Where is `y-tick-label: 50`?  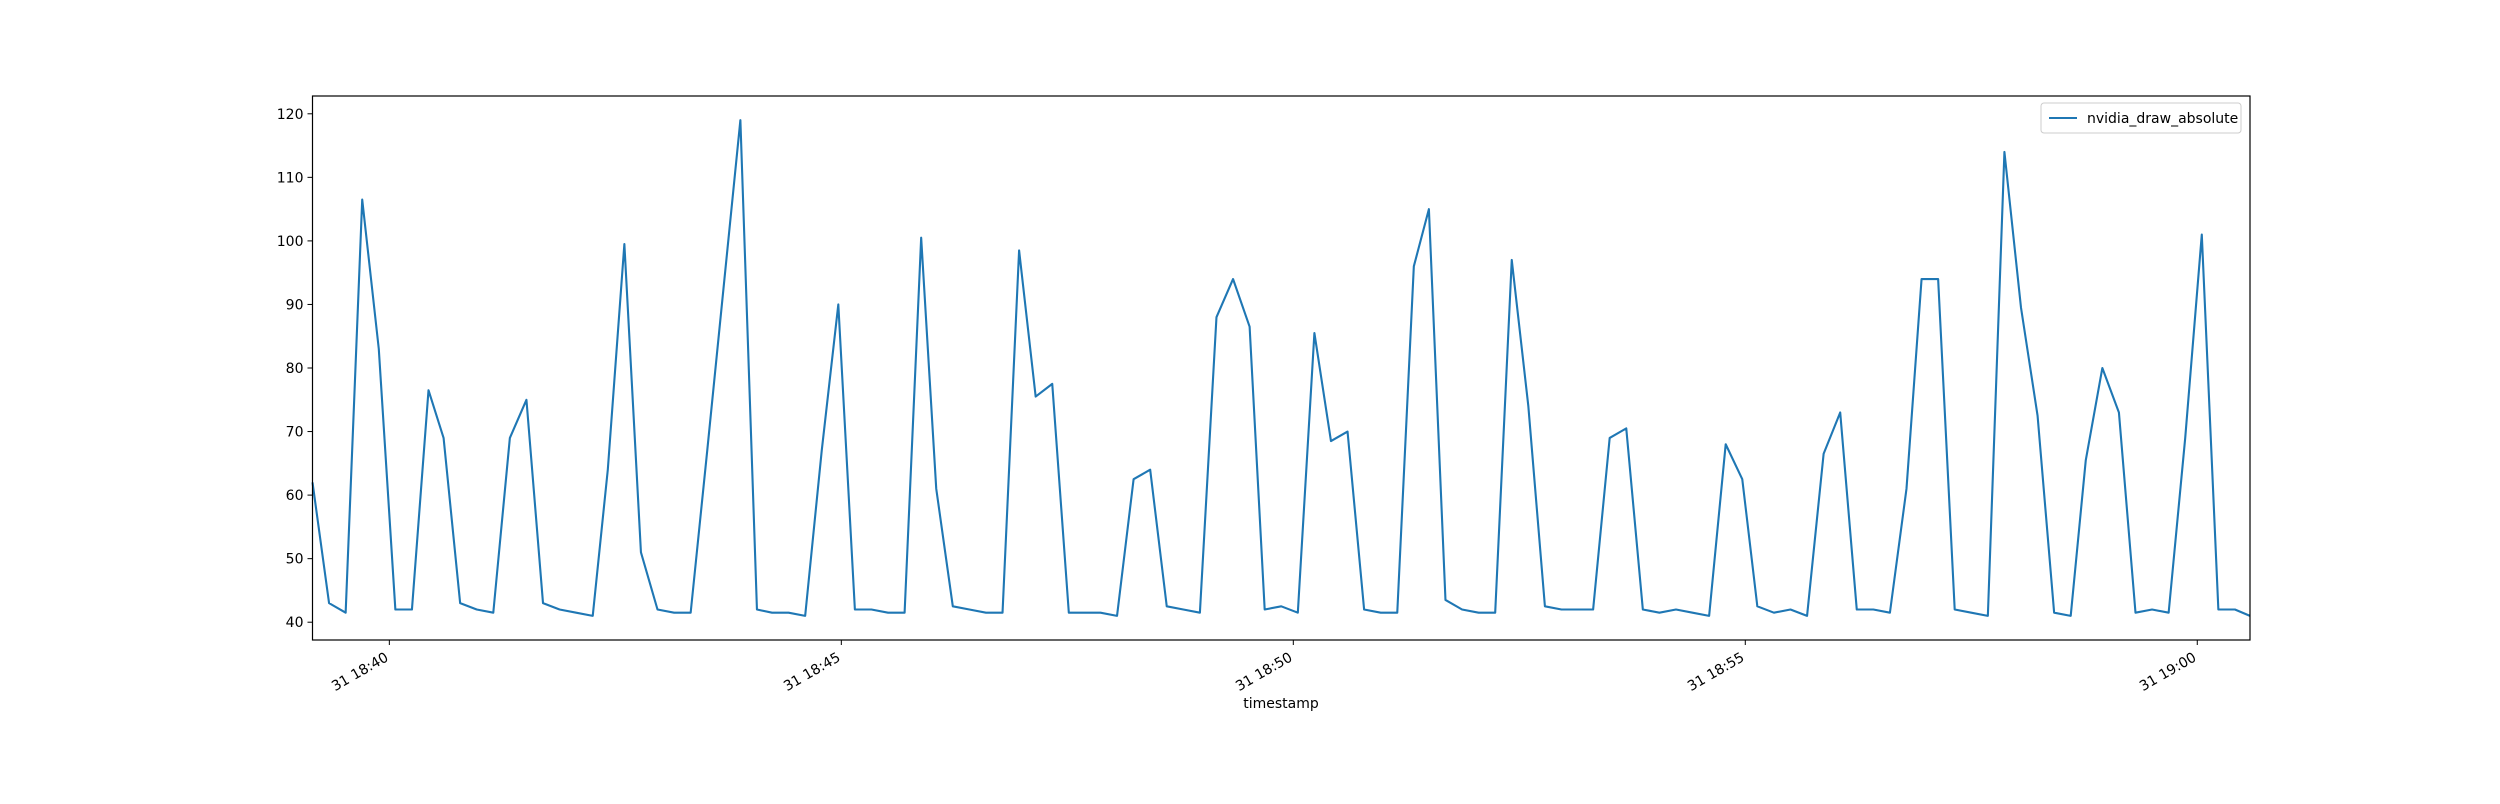 y-tick-label: 50 is located at coordinates (295, 560).